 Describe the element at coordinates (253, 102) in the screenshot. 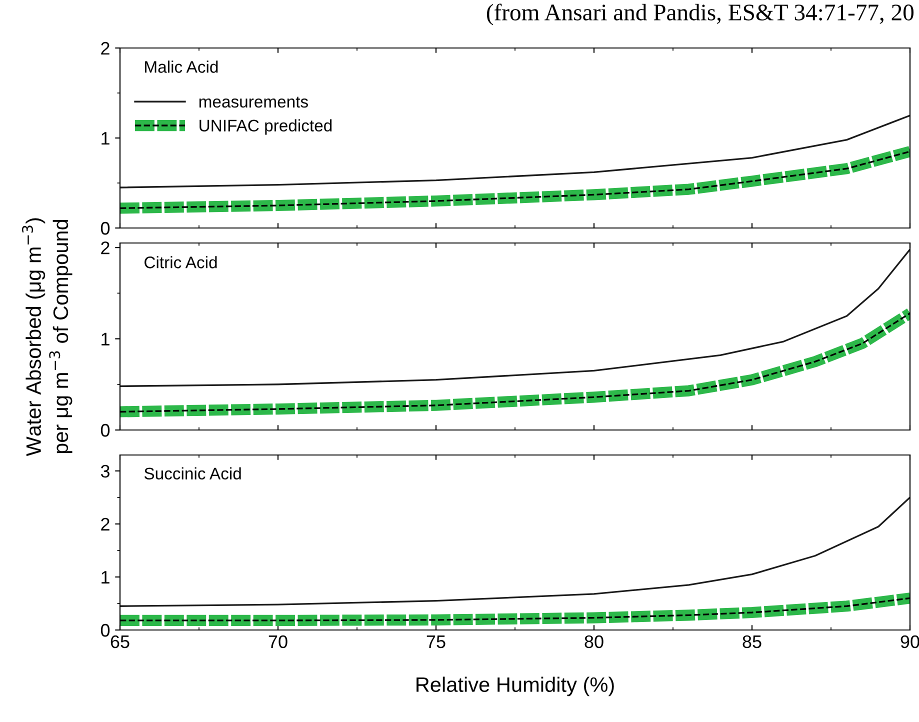

I see `legend-label: measurements` at that location.